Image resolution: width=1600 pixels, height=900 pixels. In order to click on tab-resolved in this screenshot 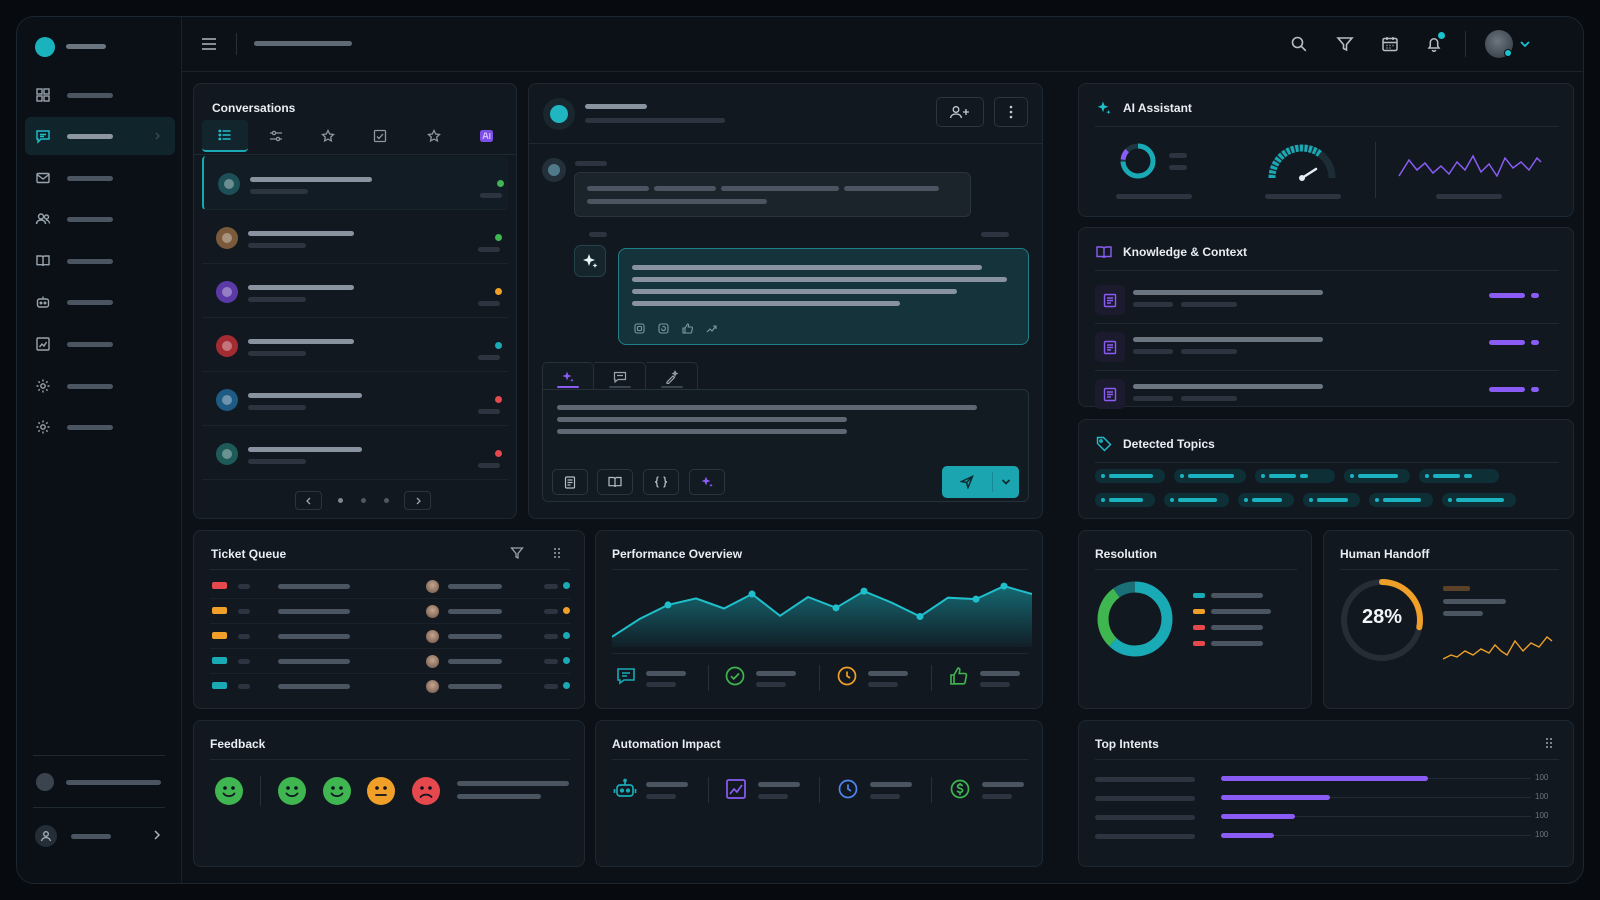, I will do `click(380, 136)`.